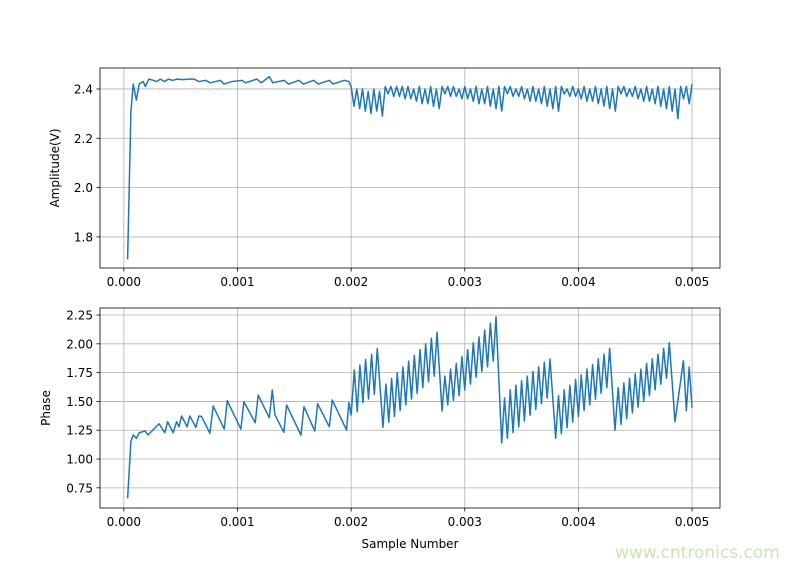  Describe the element at coordinates (79, 402) in the screenshot. I see `y-tick-label: 1.50` at that location.